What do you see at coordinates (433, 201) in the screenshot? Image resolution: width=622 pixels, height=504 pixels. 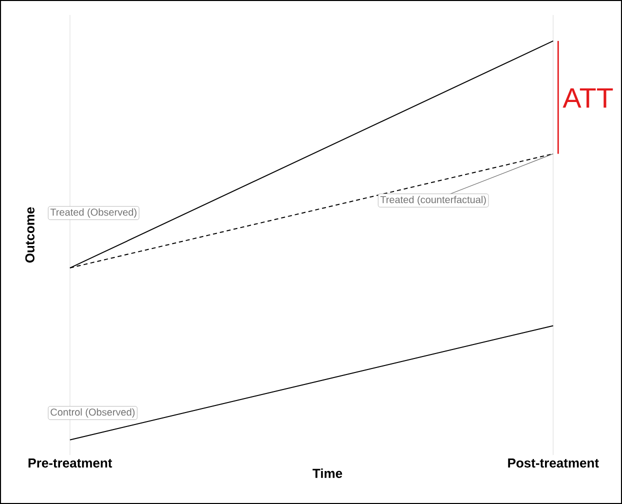 I see `series-label: Treated (counterfactual)` at bounding box center [433, 201].